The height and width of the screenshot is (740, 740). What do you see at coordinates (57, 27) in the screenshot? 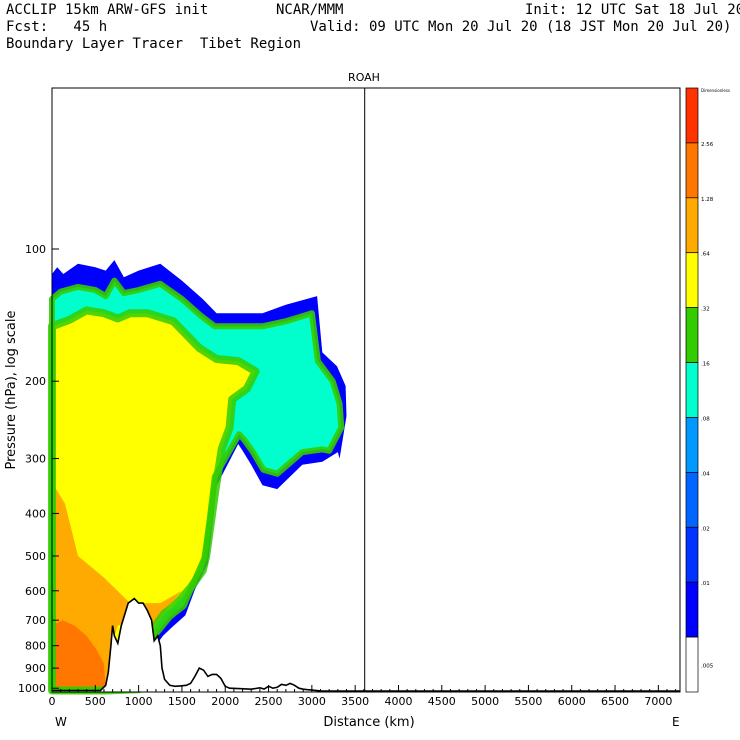
I see `header-forecast: Fcst: 45 h` at bounding box center [57, 27].